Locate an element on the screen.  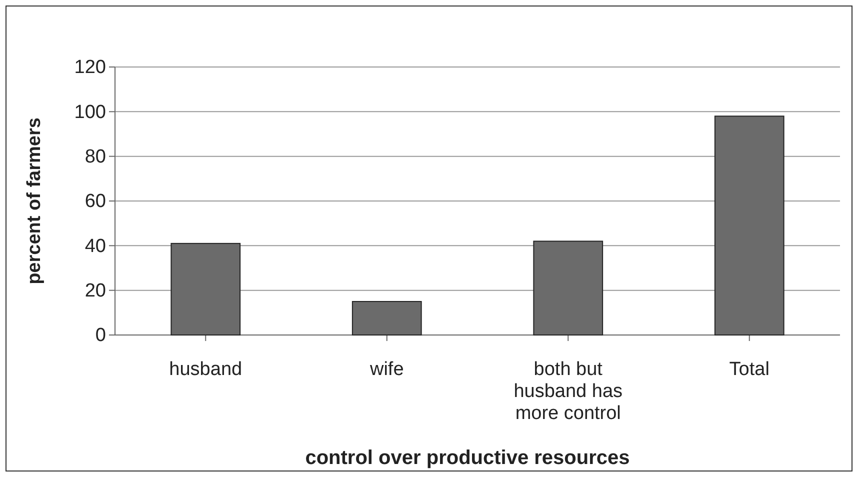
x-tick-label: wife is located at coordinates (386, 369).